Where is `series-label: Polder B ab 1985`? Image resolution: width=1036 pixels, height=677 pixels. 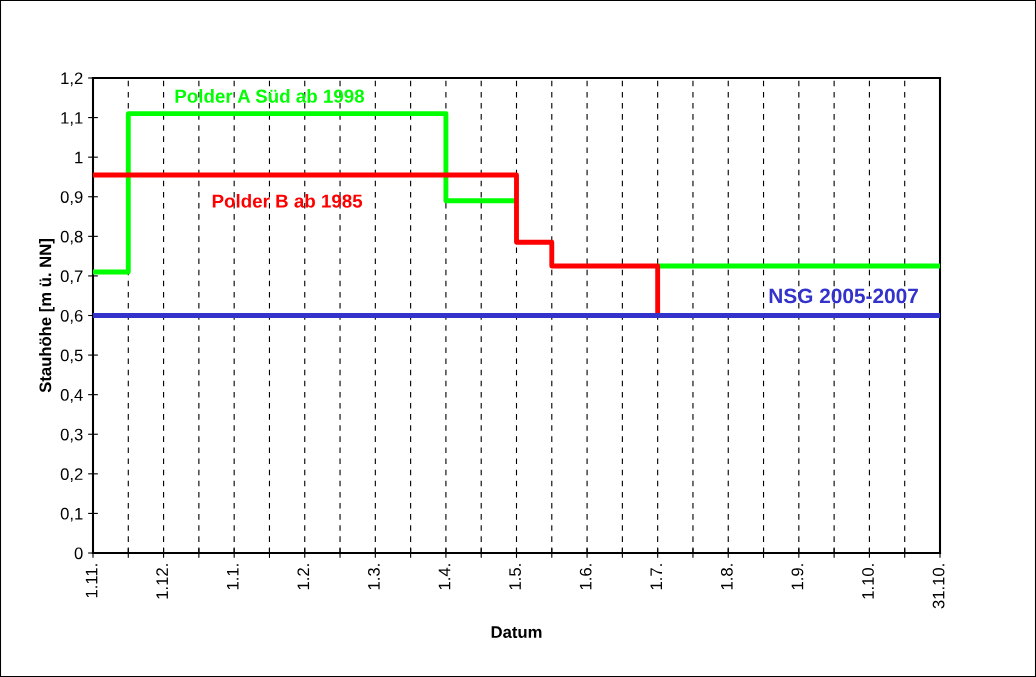
series-label: Polder B ab 1985 is located at coordinates (287, 200).